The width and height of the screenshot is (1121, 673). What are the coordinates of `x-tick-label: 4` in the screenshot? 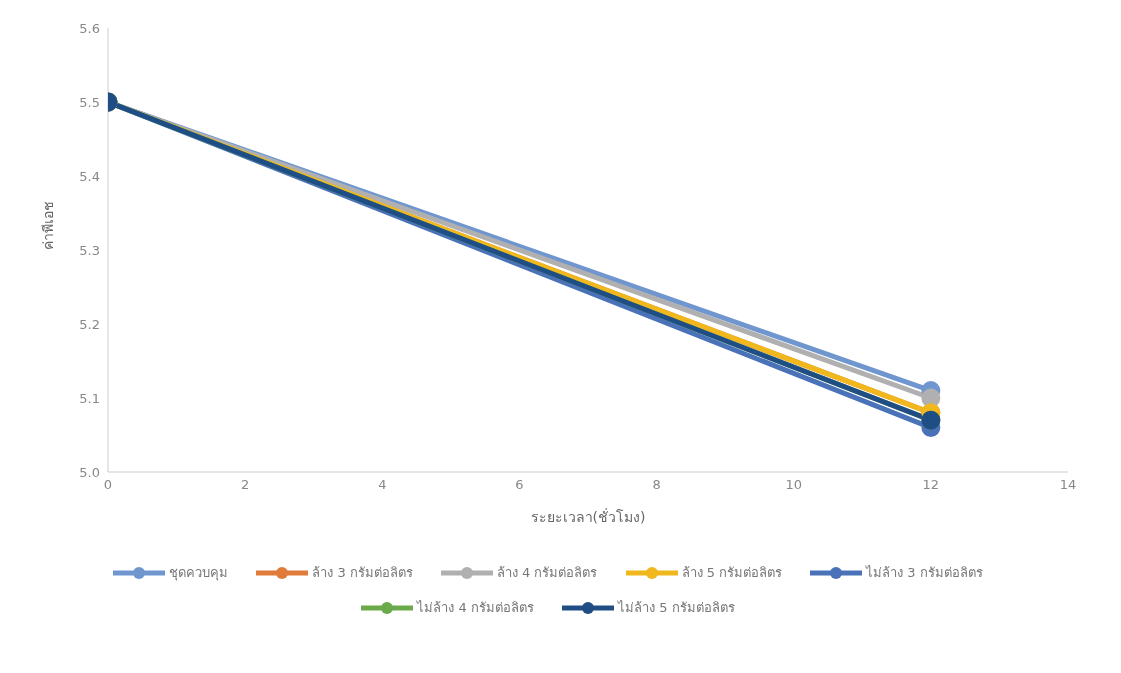 It's located at (382, 485).